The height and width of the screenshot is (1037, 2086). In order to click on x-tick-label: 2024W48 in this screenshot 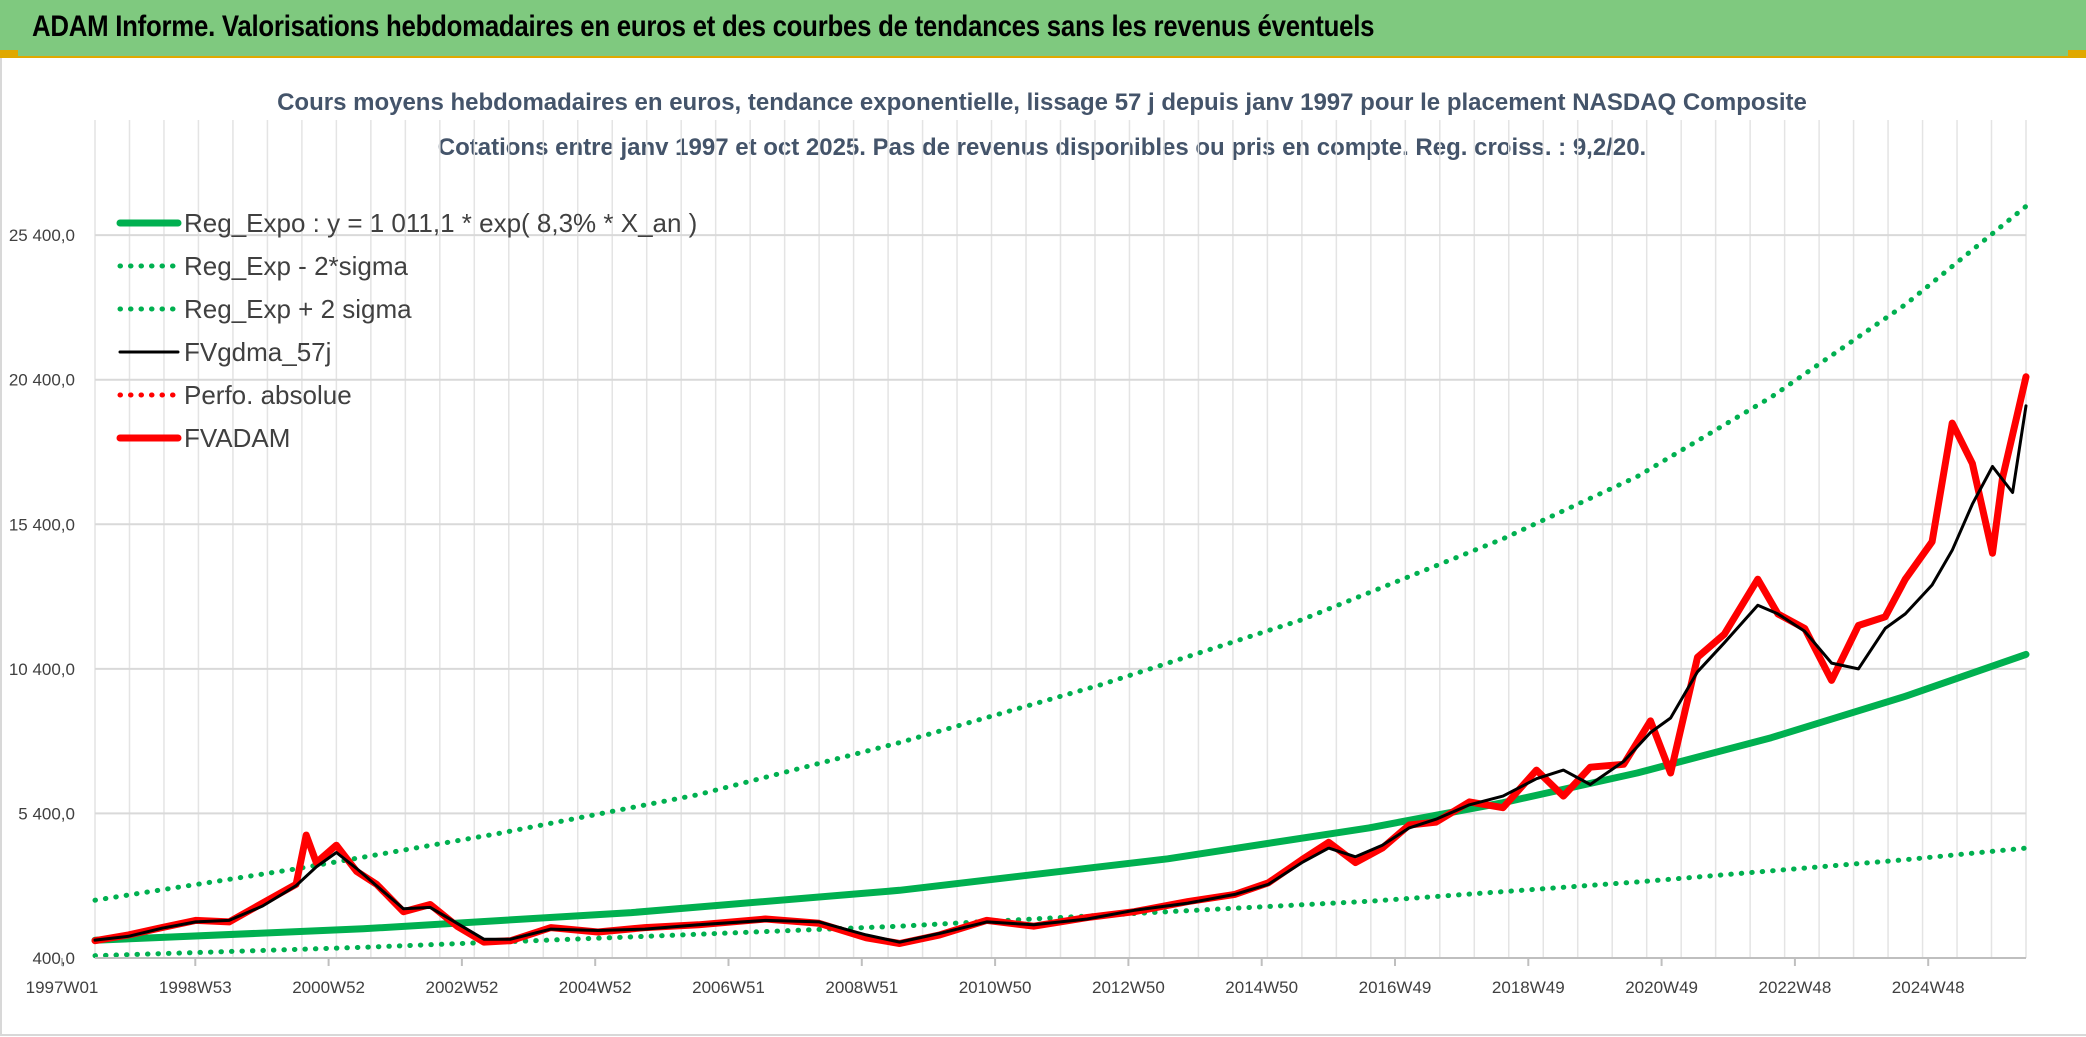, I will do `click(1928, 987)`.